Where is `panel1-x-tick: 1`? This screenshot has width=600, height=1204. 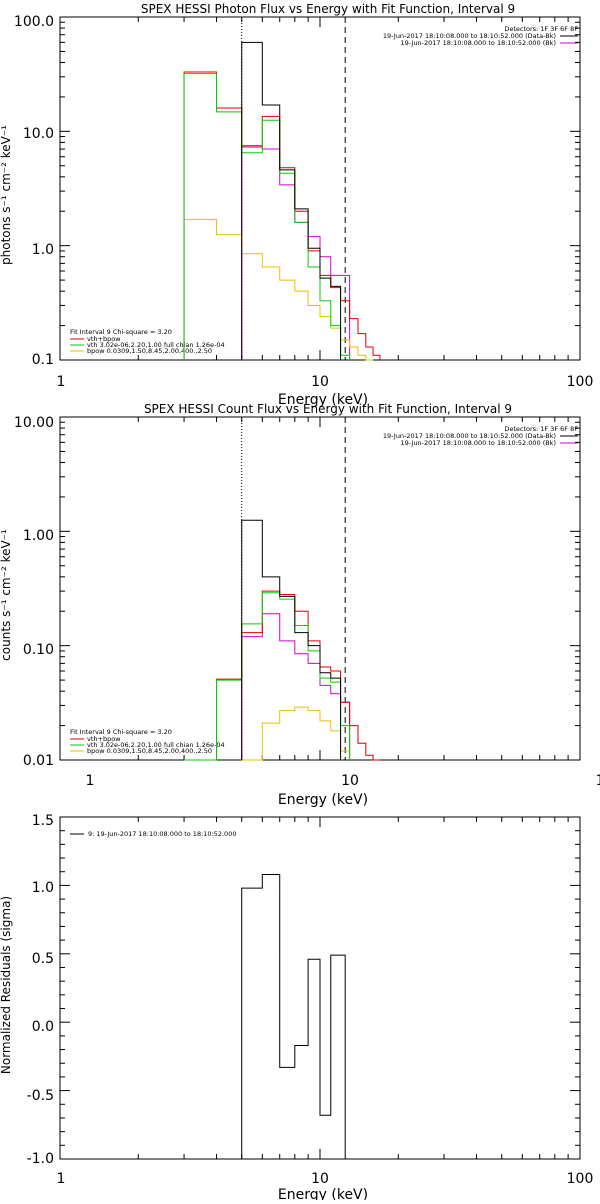
panel1-x-tick: 1 is located at coordinates (61, 382).